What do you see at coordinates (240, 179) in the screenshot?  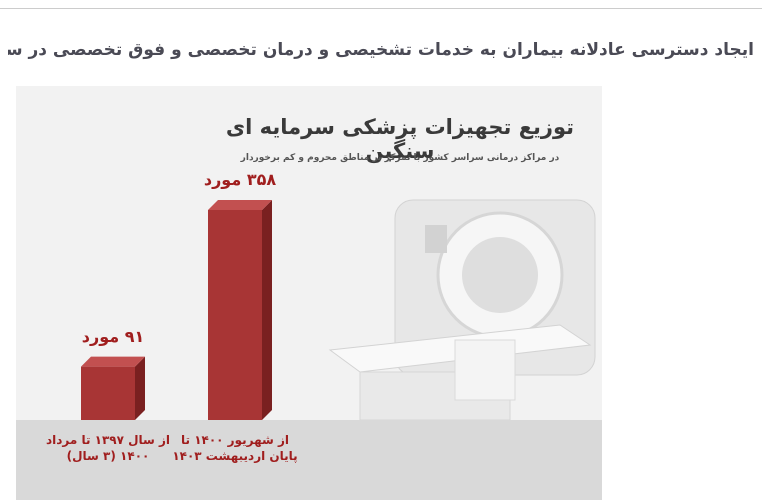 I see `value-label: ۳۵۸ مورد` at bounding box center [240, 179].